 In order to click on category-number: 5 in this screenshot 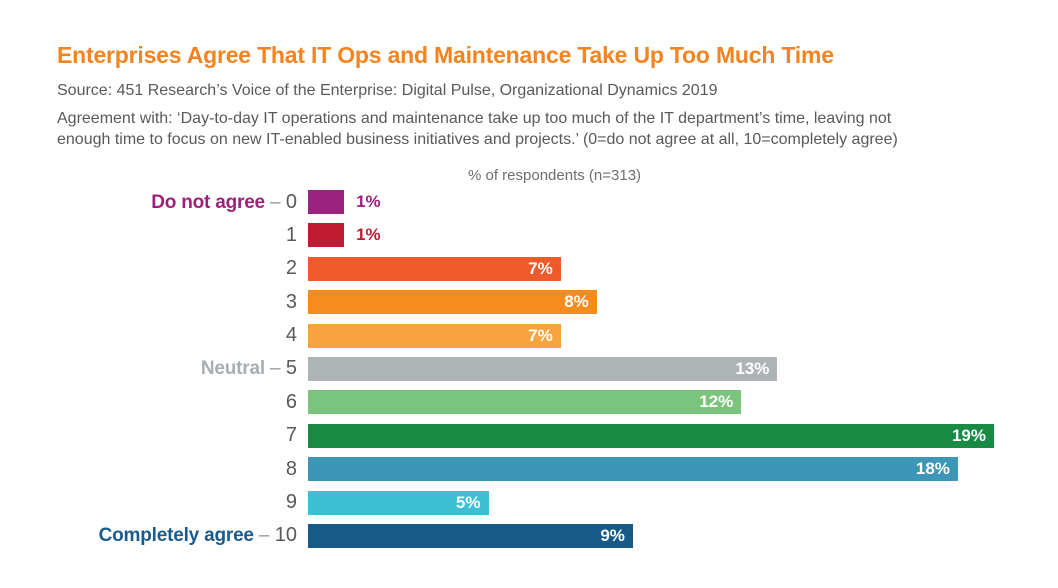, I will do `click(291, 368)`.